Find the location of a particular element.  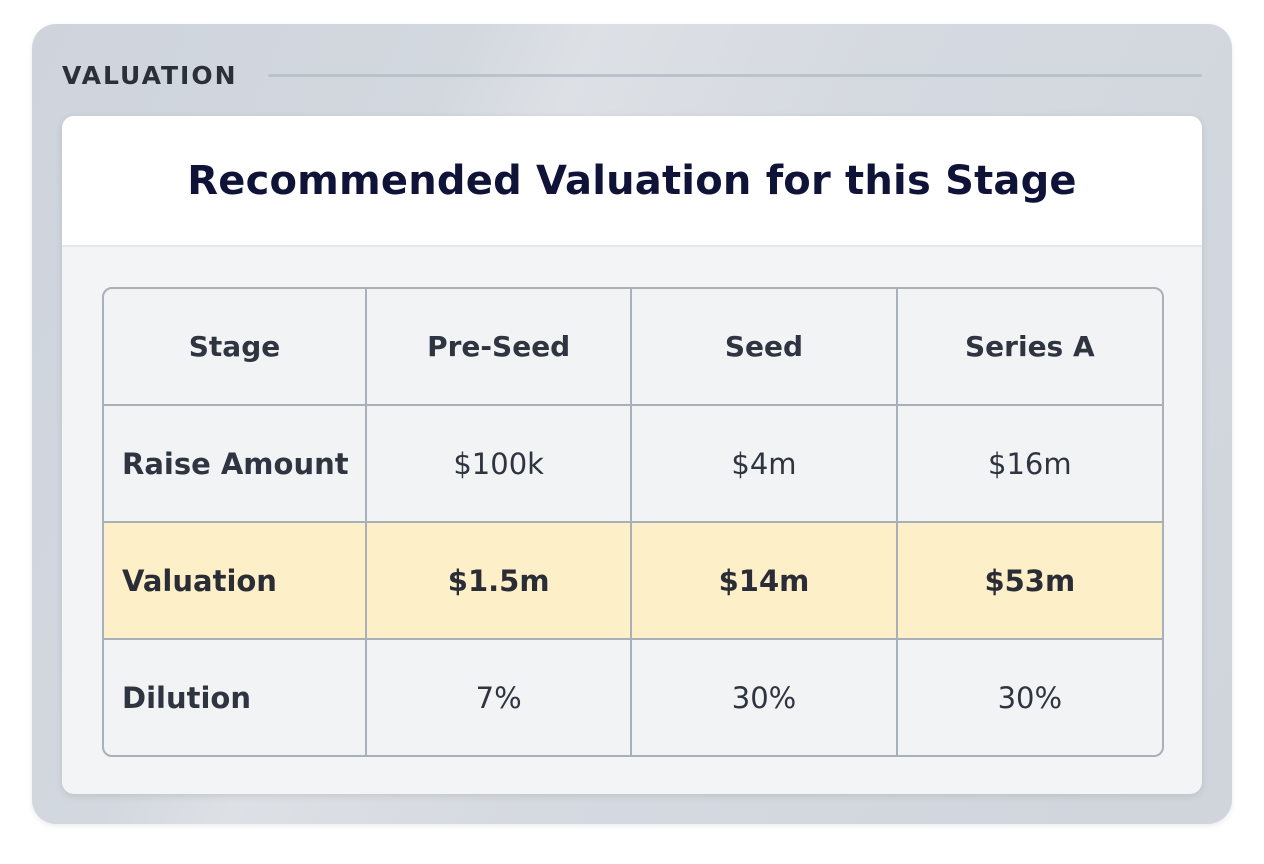

table-row-dilution: Dilution 7% 30% 30% is located at coordinates (633, 696).